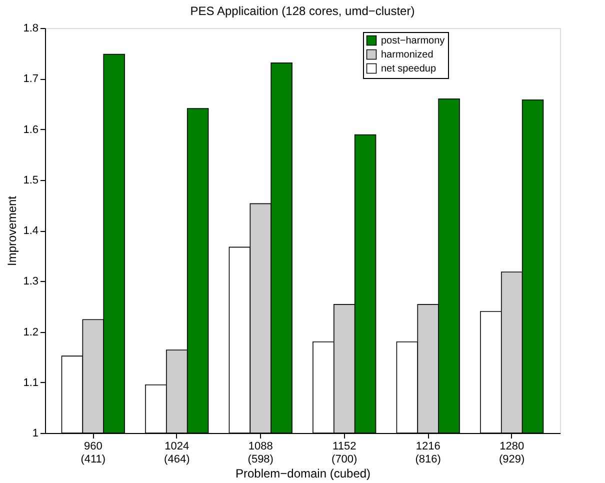 The image size is (605, 483). I want to click on y-tick-label: 1, so click(35, 434).